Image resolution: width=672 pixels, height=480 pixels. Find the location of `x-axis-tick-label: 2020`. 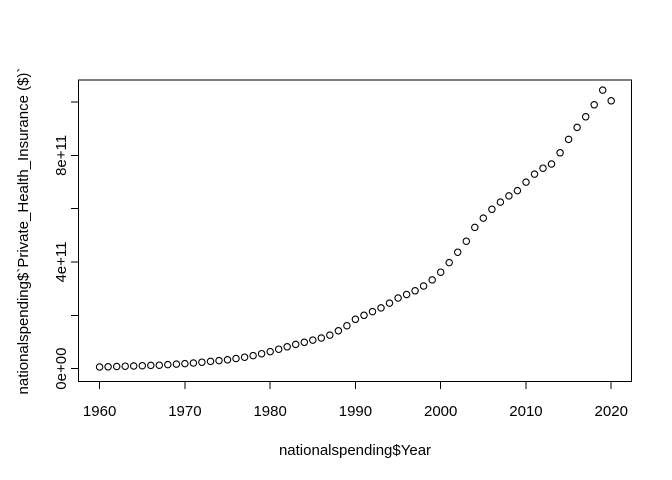

x-axis-tick-label: 2020 is located at coordinates (611, 411).